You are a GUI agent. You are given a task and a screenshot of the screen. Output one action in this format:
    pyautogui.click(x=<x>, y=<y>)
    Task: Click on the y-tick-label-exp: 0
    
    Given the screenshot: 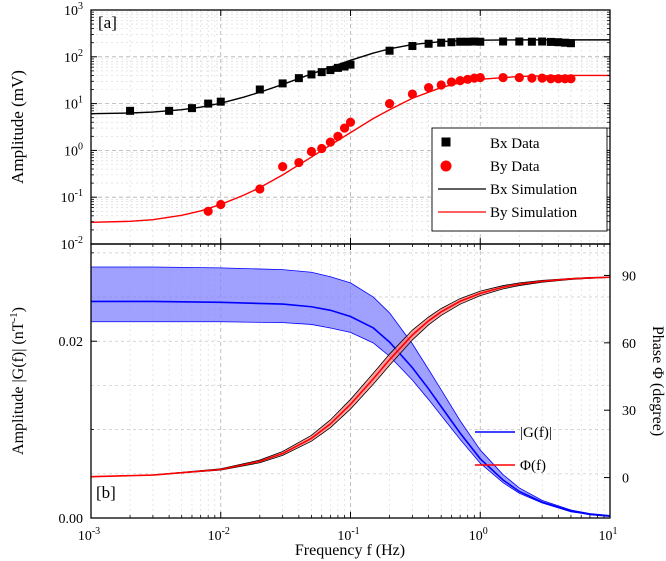 What is the action you would take?
    pyautogui.click(x=80, y=146)
    